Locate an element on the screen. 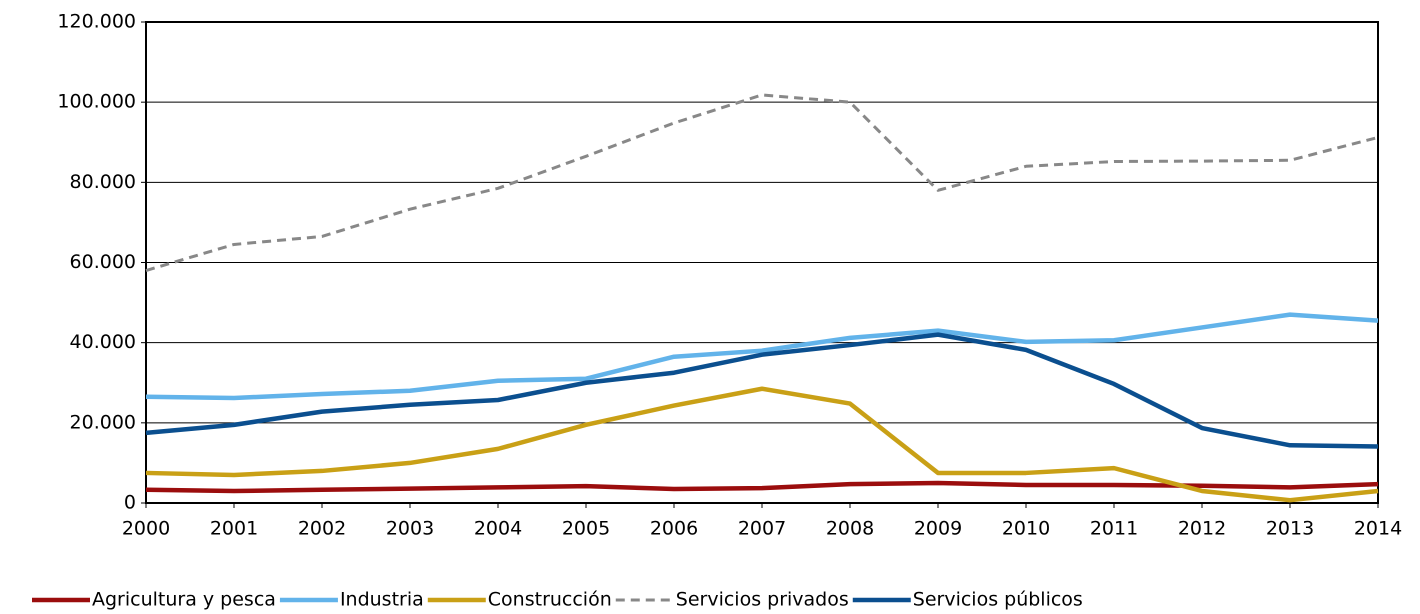 The image size is (1420, 614). x-tick-label: 2004 is located at coordinates (498, 529).